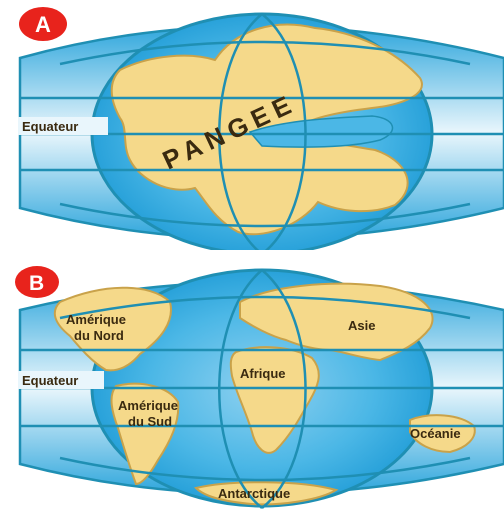 The image size is (504, 514). Describe the element at coordinates (435, 433) in the screenshot. I see `oceania-label: Océanie` at that location.